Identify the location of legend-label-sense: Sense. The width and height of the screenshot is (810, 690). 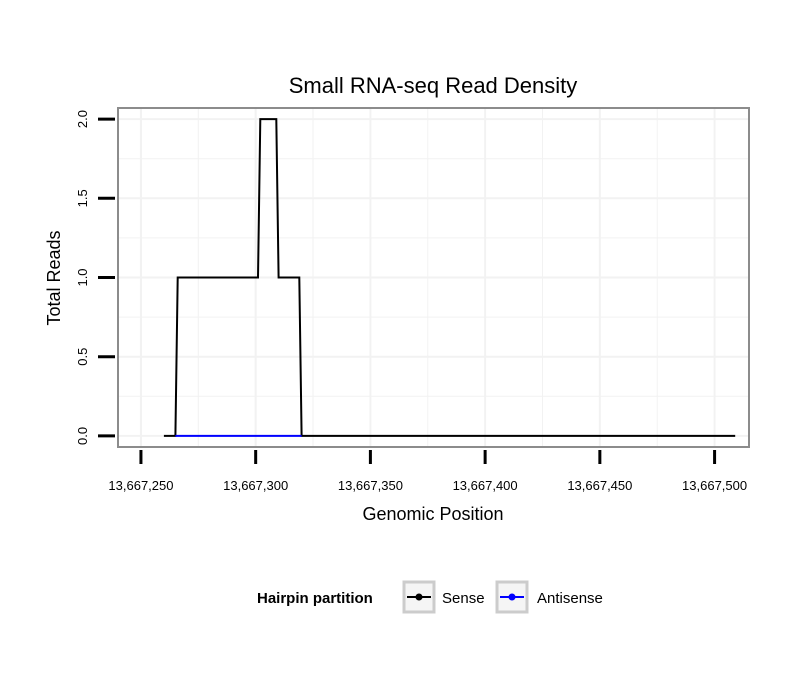
(463, 598).